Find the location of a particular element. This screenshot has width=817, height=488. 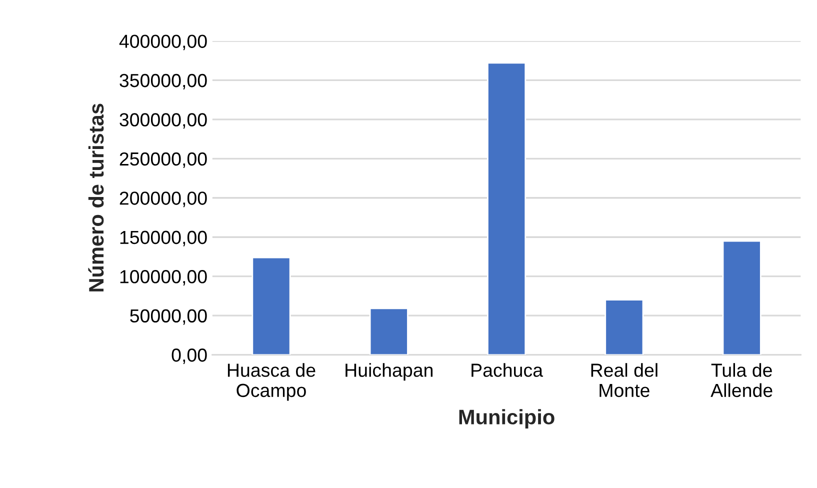

y-tick-label: 150000,00 is located at coordinates (163, 238).